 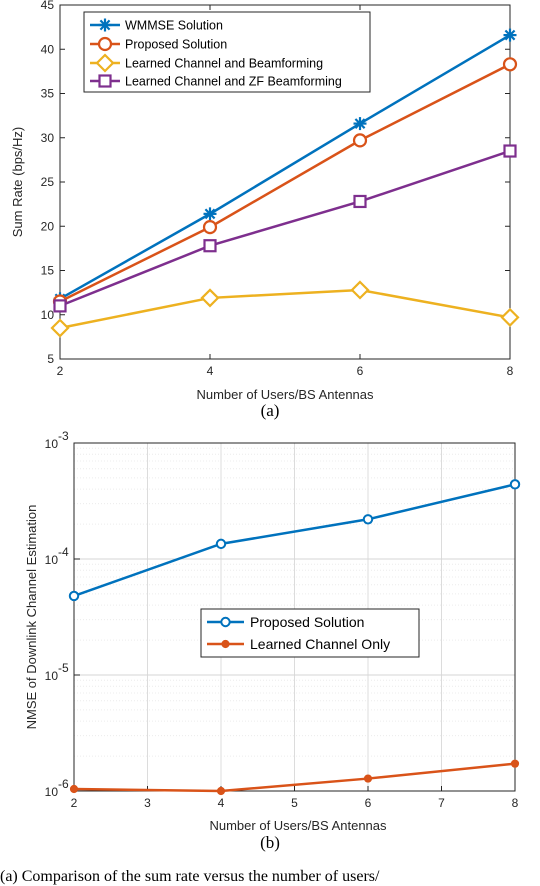 I want to click on y-tick-label: 25, so click(x=48, y=182).